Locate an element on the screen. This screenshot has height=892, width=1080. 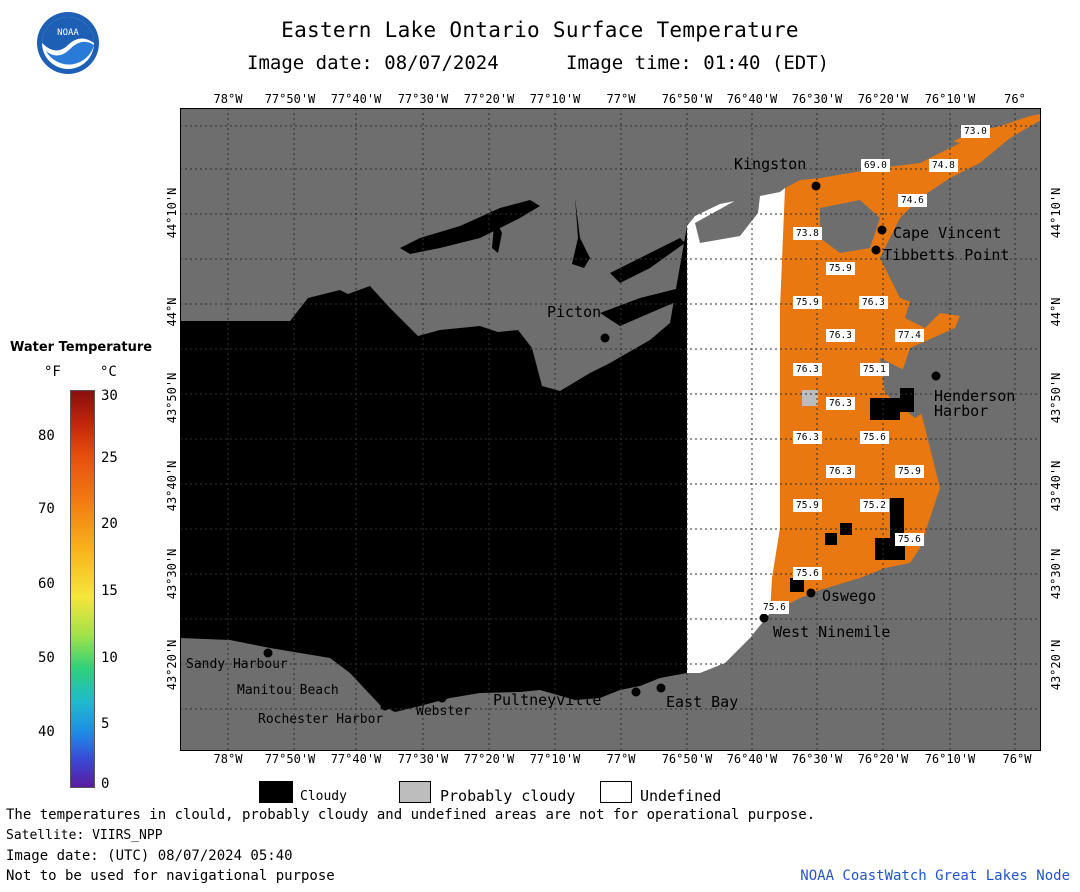
sandy-harbour-marker is located at coordinates (268, 653).